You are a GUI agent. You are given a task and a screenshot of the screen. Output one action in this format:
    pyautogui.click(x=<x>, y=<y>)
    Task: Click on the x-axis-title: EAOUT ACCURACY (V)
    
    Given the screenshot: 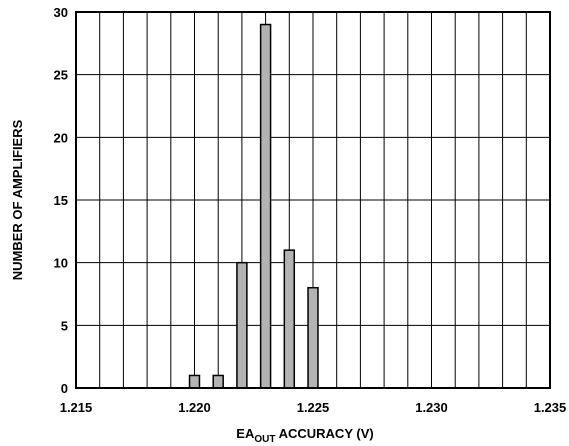 What is the action you would take?
    pyautogui.click(x=304, y=435)
    